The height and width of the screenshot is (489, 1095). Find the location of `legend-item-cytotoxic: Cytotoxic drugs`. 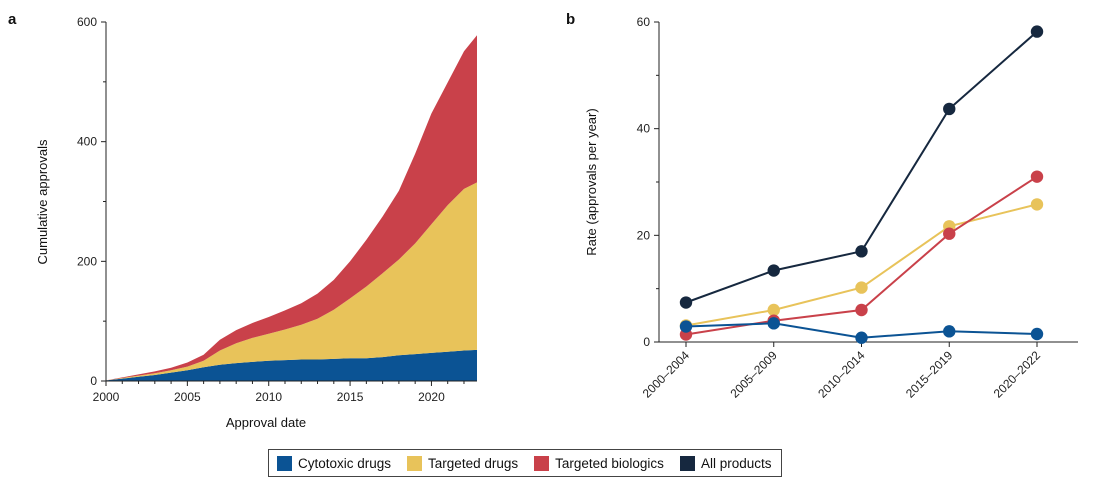

legend-item-cytotoxic: Cytotoxic drugs is located at coordinates (334, 463).